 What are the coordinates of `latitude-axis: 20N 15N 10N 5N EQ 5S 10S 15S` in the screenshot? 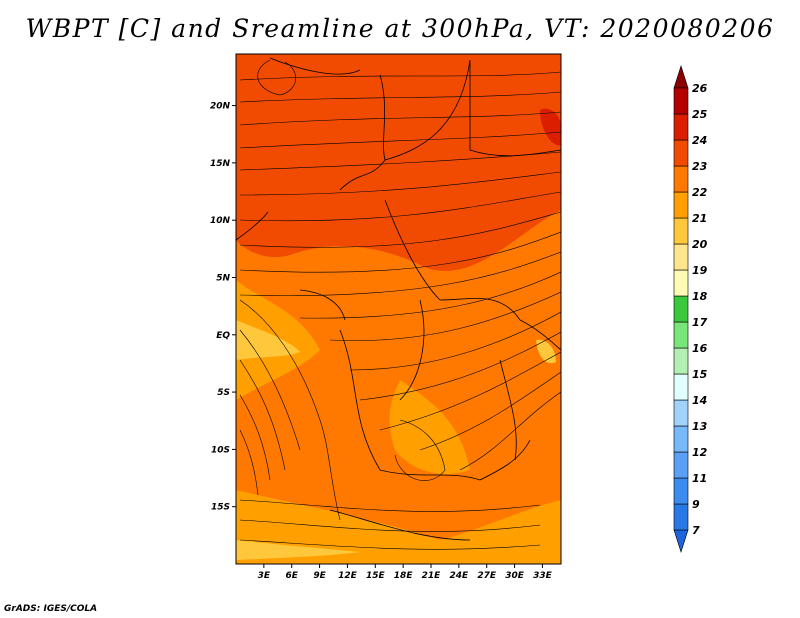 It's located at (223, 307).